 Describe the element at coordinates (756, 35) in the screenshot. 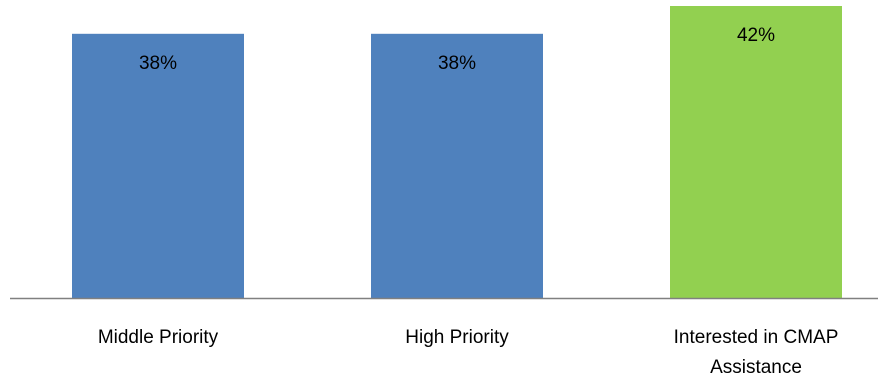

I see `data-label-3: 42%` at that location.